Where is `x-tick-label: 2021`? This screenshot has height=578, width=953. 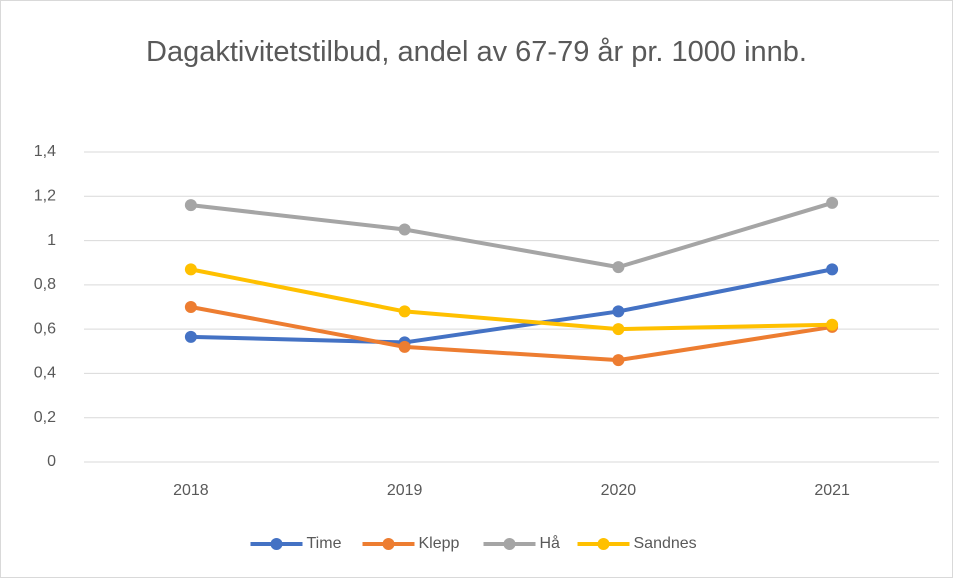
x-tick-label: 2021 is located at coordinates (832, 490).